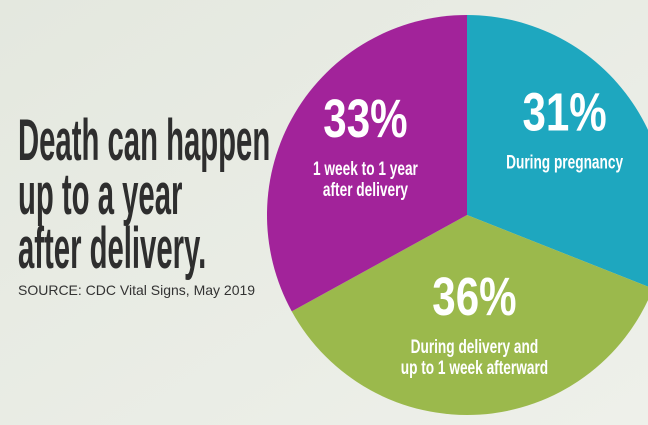  Describe the element at coordinates (366, 190) in the screenshot. I see `slice-category-label: after delivery` at that location.